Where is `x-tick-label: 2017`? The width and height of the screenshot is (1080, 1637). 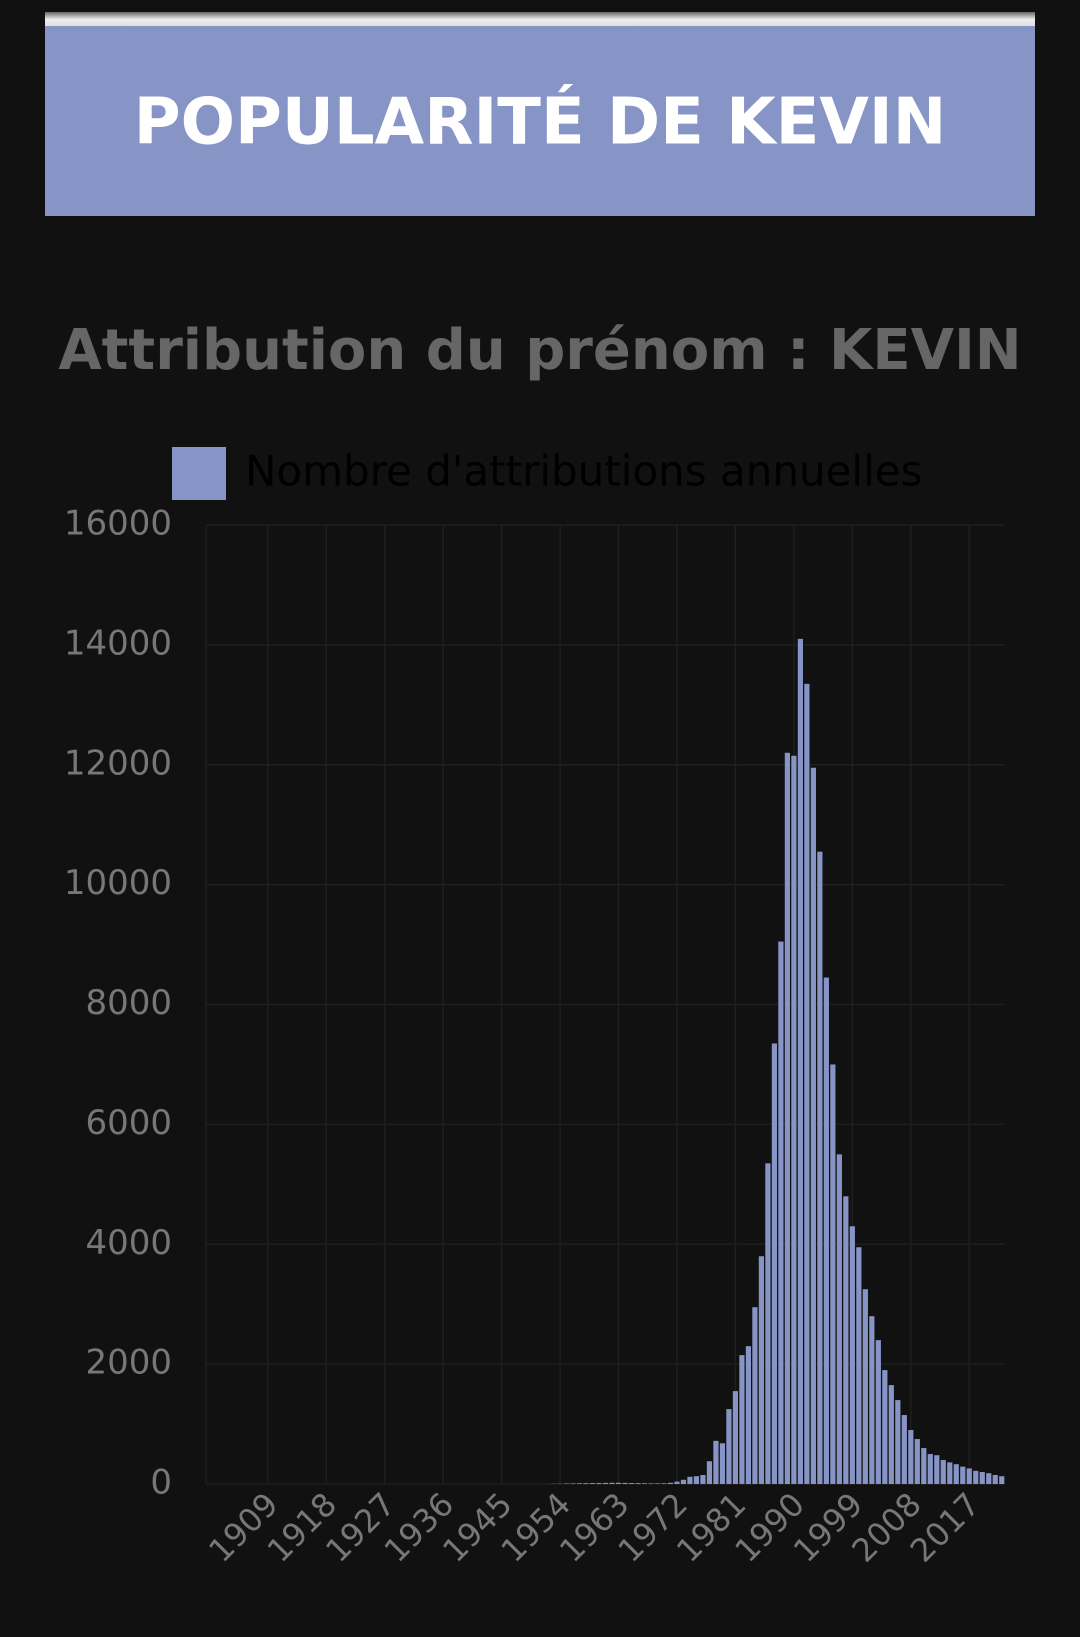
x-tick-label: 2017 is located at coordinates (945, 1527).